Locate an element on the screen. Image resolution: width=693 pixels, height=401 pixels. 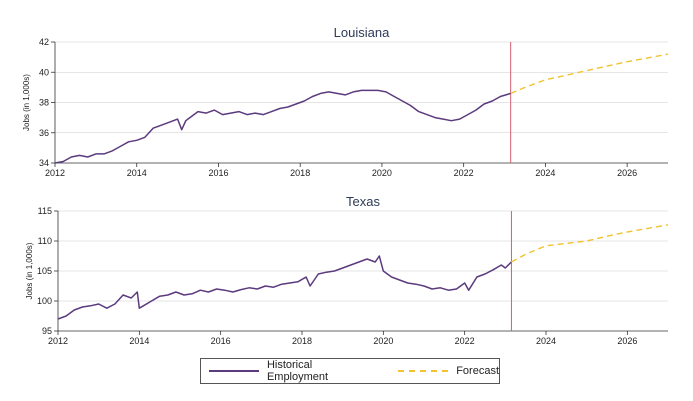
panel-0-ytick-label: 34 is located at coordinates (44, 163).